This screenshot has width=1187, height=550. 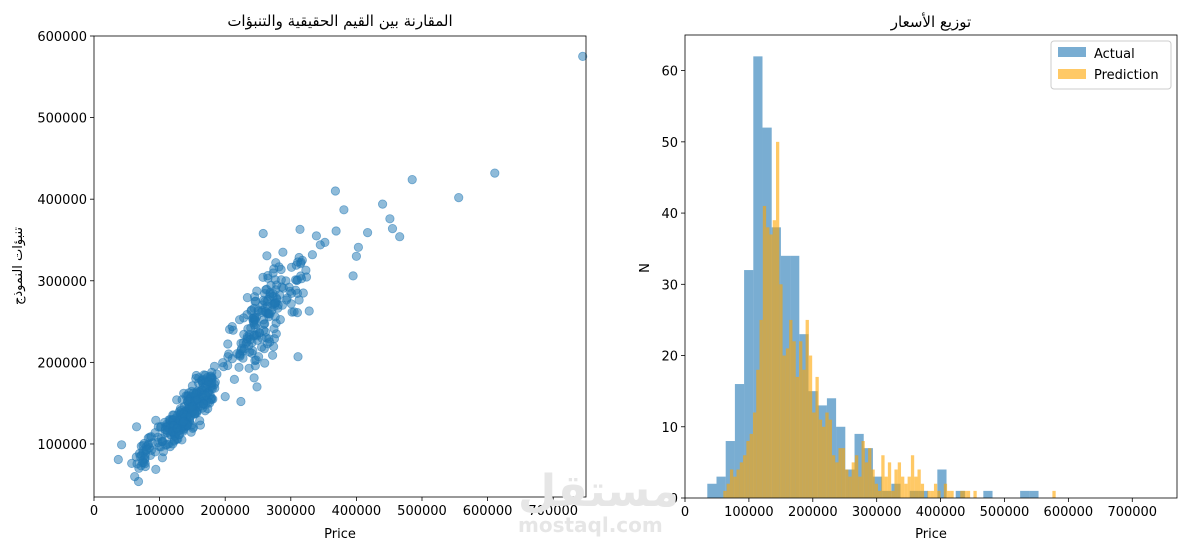 What do you see at coordinates (598, 491) in the screenshot?
I see `watermark-arabic: مستقل` at bounding box center [598, 491].